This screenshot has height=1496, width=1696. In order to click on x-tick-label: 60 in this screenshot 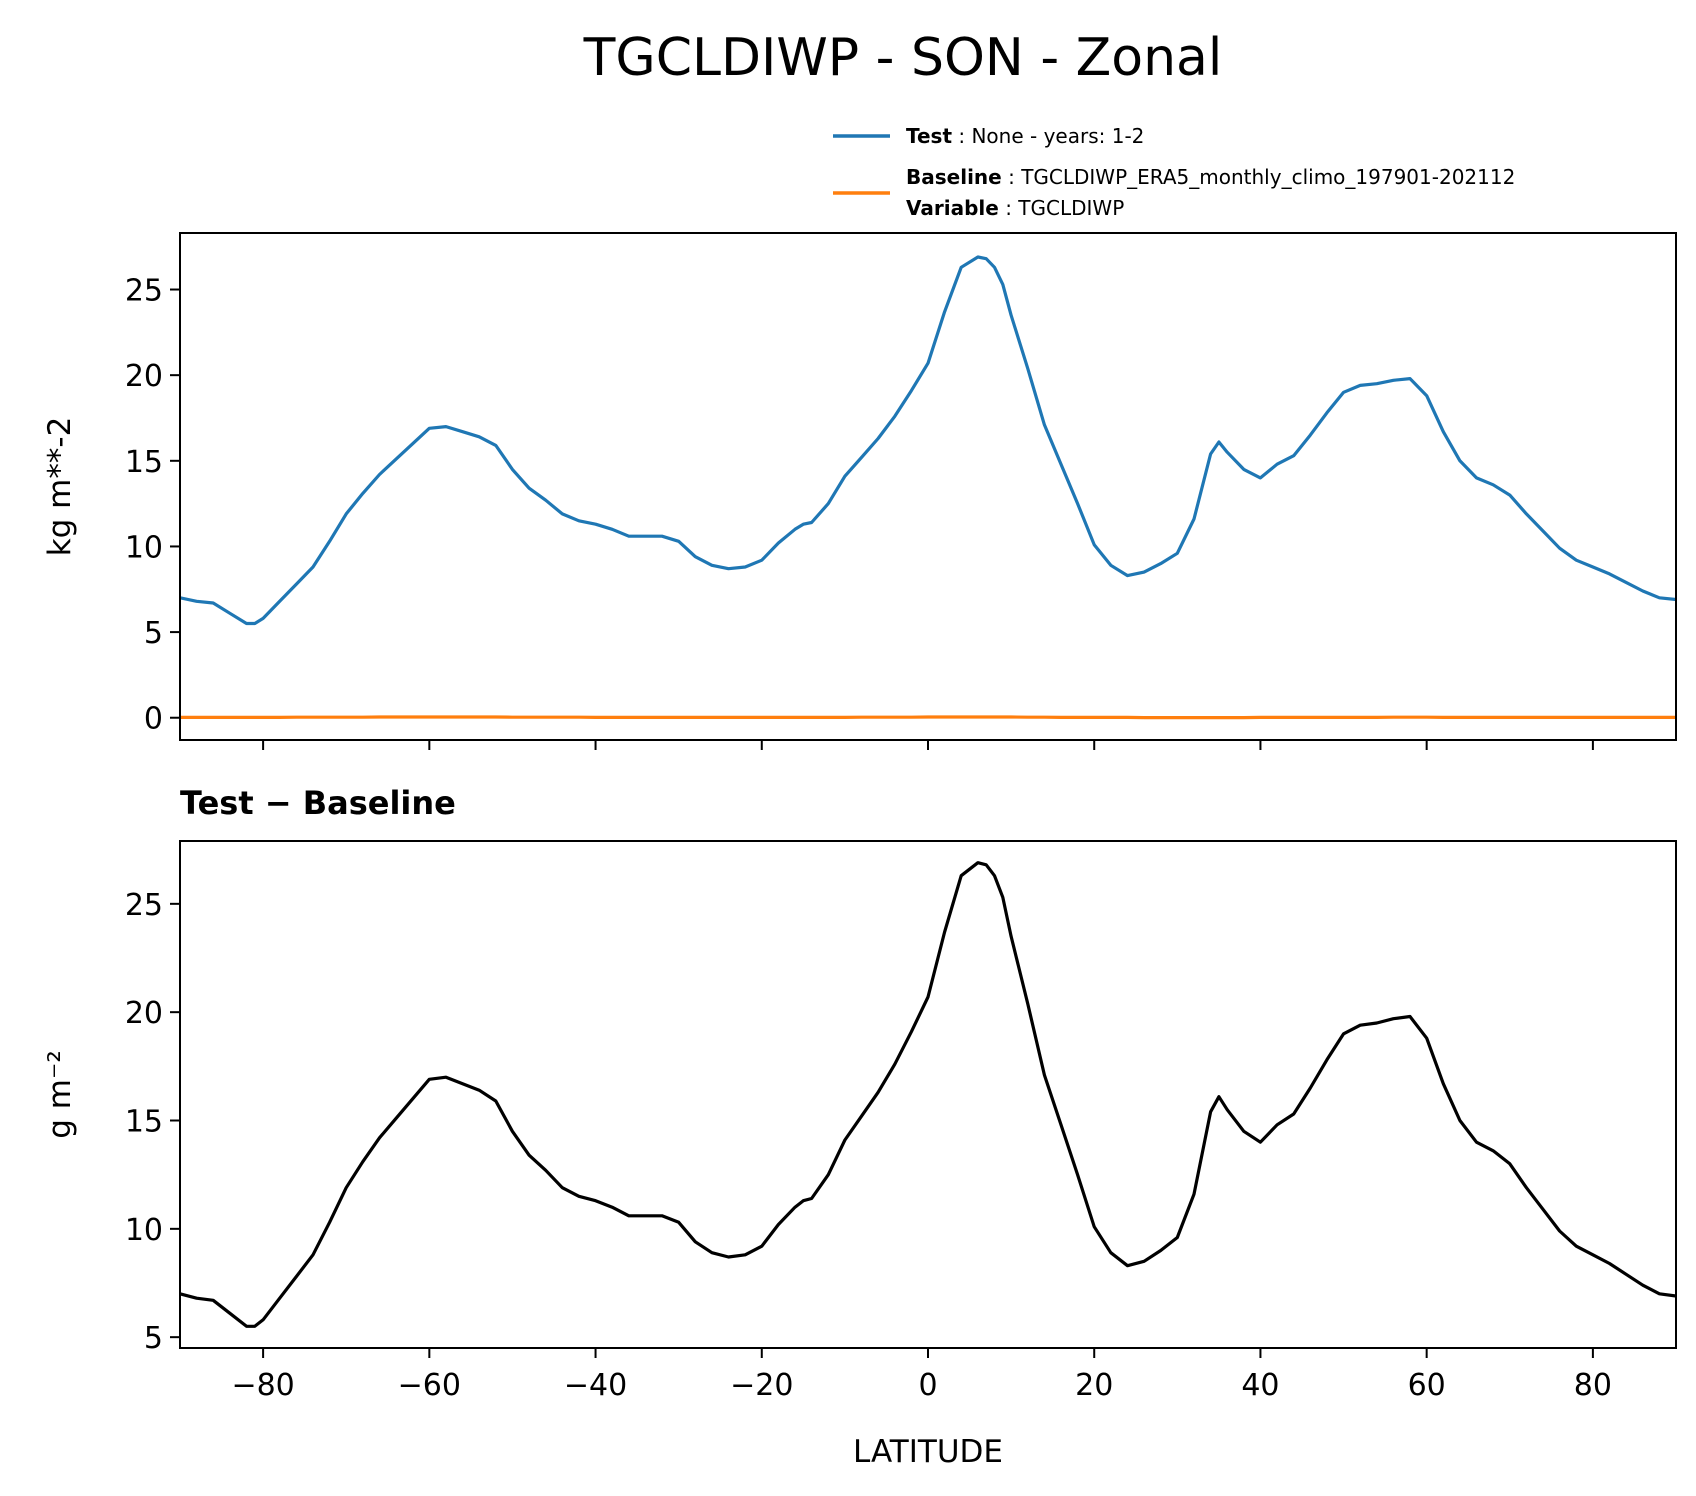, I will do `click(1427, 1385)`.